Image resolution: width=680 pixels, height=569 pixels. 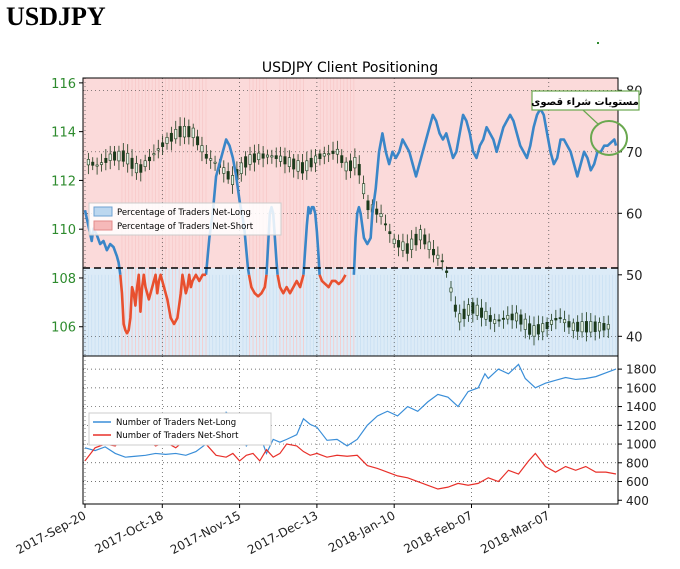 I want to click on left-axis-tick-label: 110, so click(x=63, y=230).